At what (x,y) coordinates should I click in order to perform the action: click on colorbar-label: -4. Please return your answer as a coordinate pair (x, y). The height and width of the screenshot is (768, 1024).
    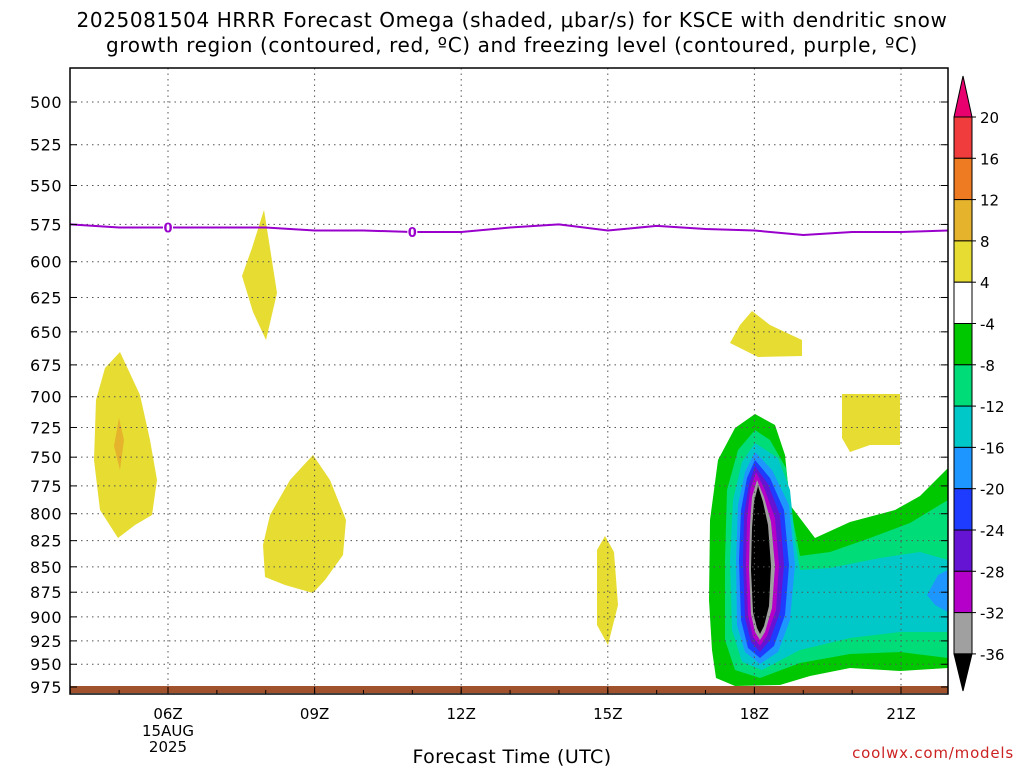
    Looking at the image, I should click on (987, 325).